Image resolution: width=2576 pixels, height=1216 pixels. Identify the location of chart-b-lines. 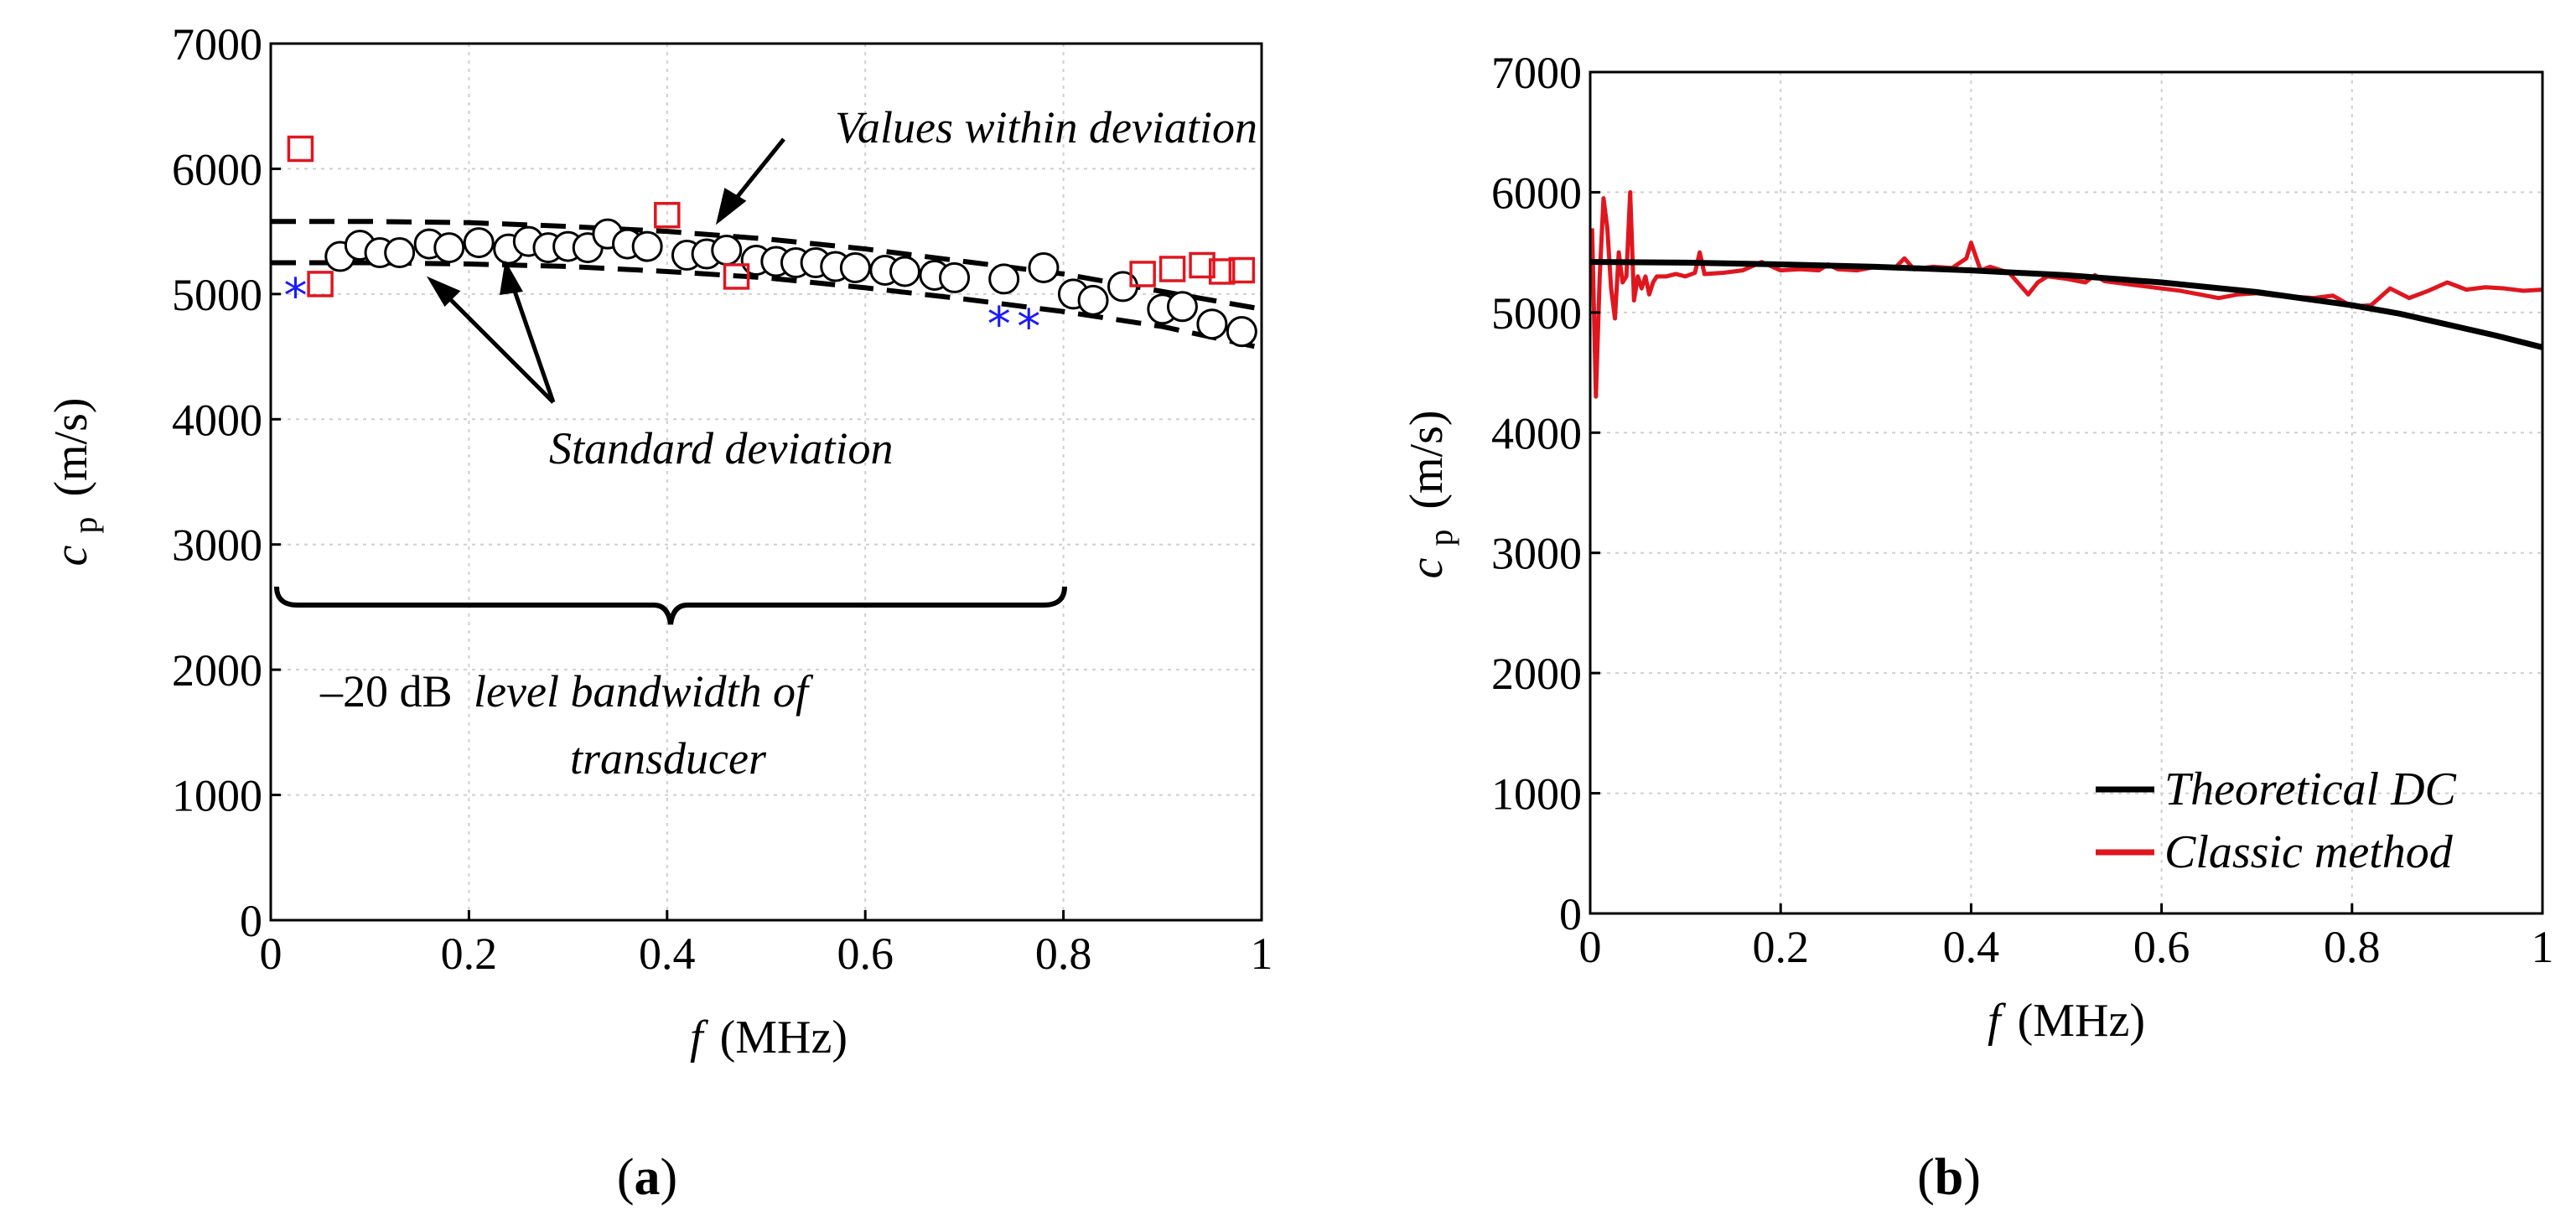
(2066, 294).